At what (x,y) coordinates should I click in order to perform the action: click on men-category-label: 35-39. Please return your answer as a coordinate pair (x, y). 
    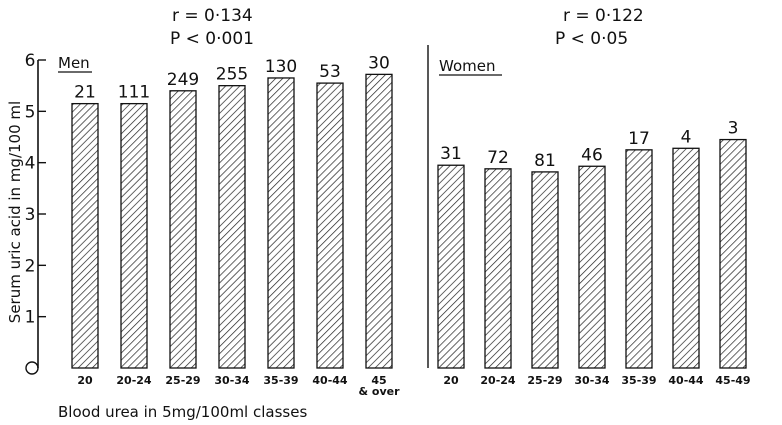
    Looking at the image, I should click on (280, 380).